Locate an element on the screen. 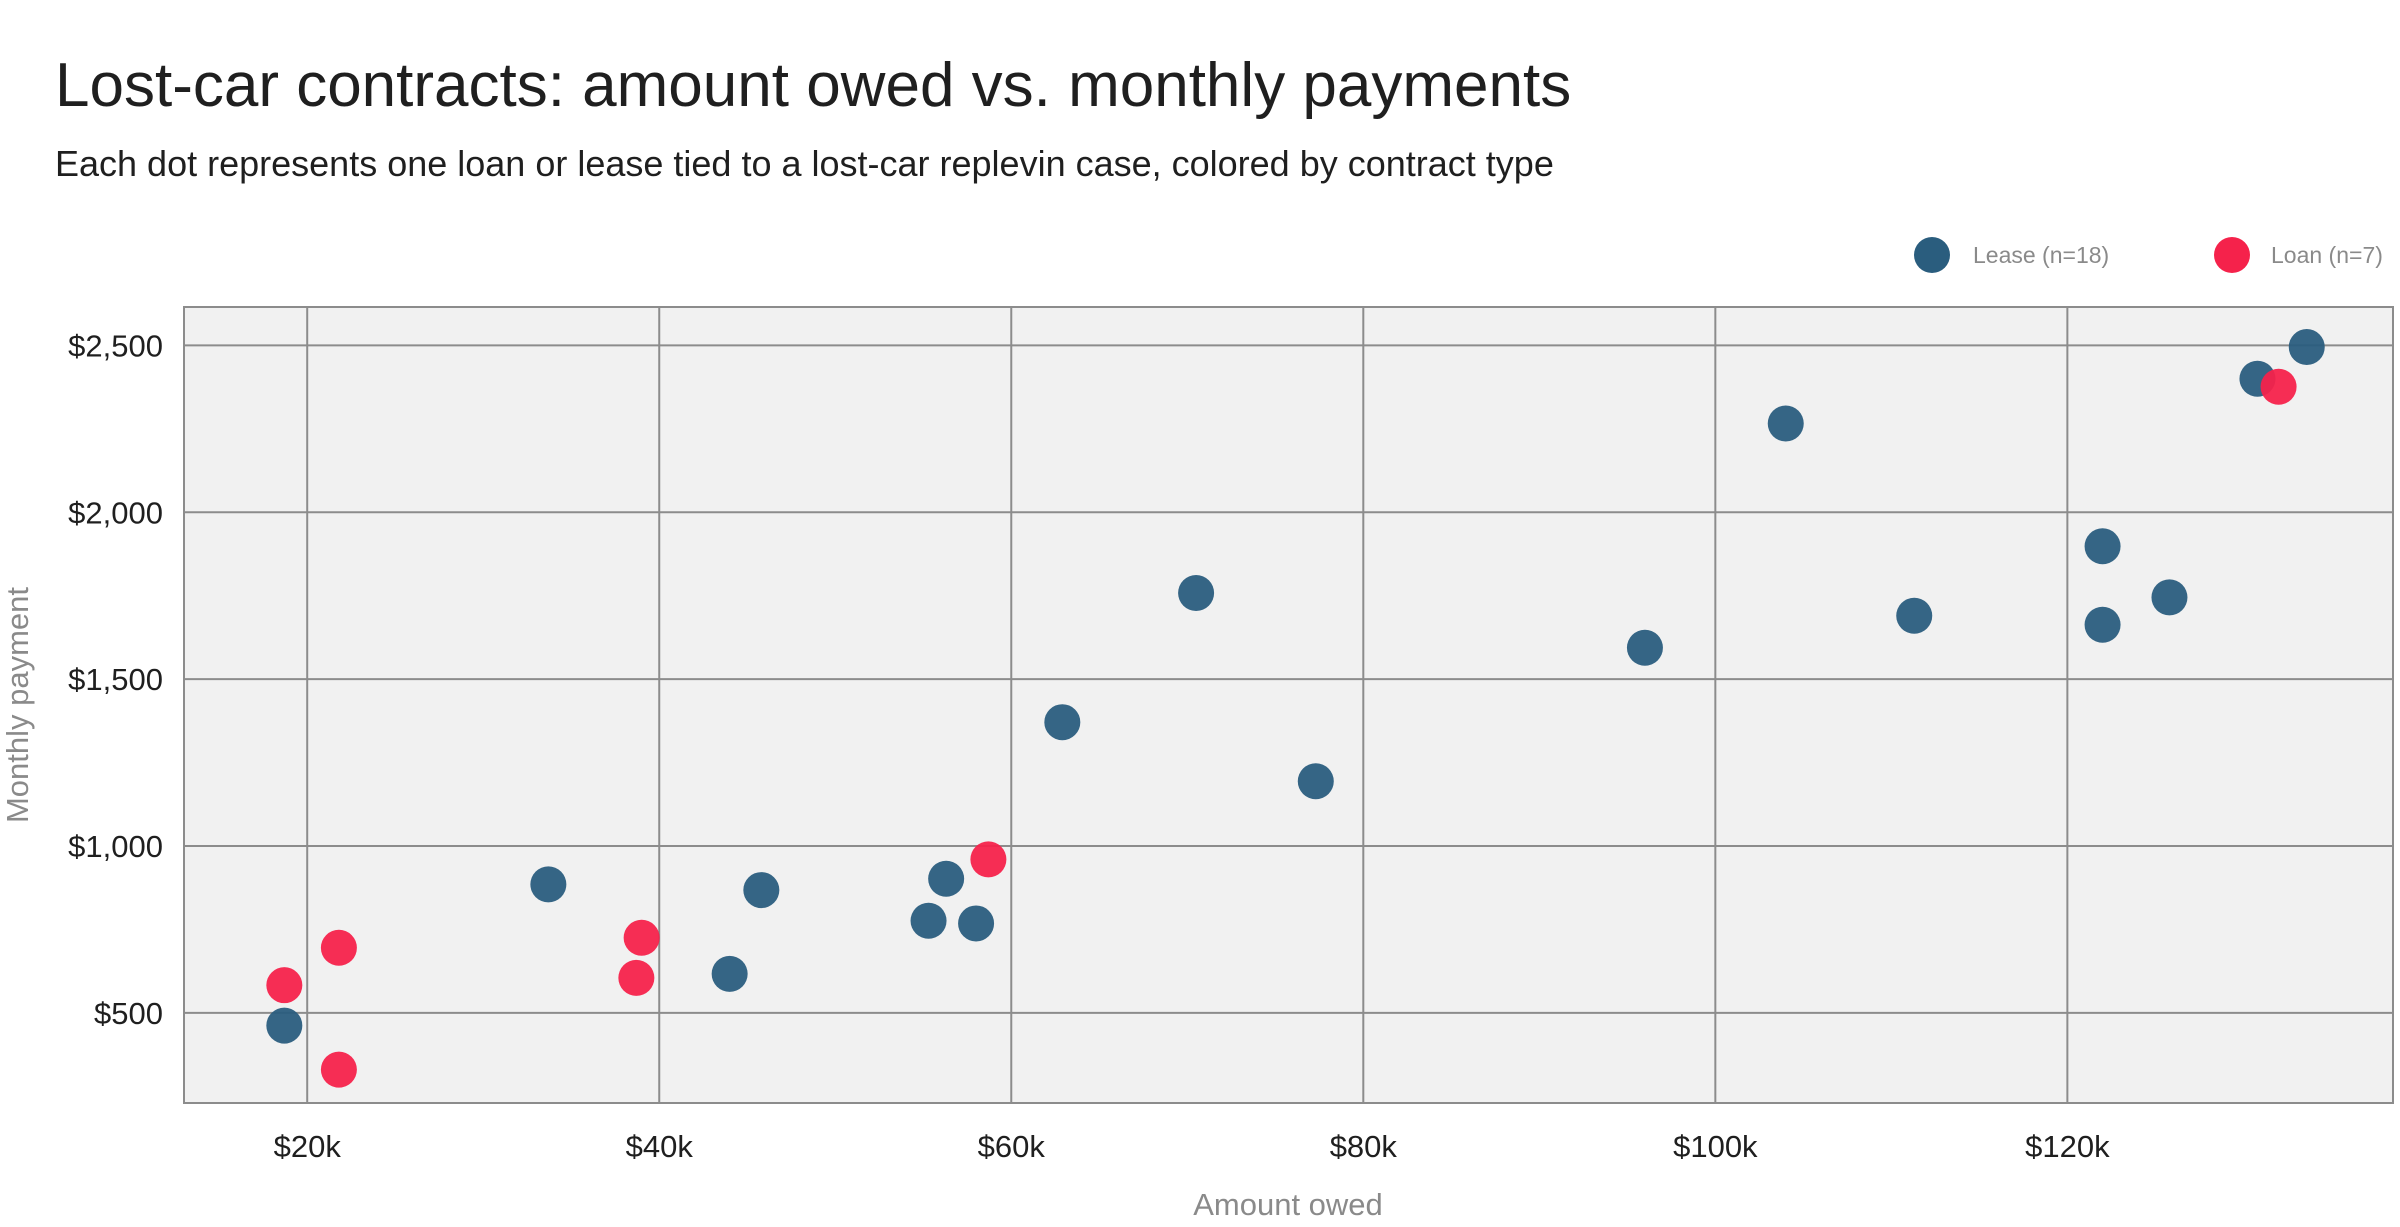 The image size is (2400, 1227). y-tick-labels: $500 $1,000 $1,500 $2,000 $2,500 is located at coordinates (115, 679).